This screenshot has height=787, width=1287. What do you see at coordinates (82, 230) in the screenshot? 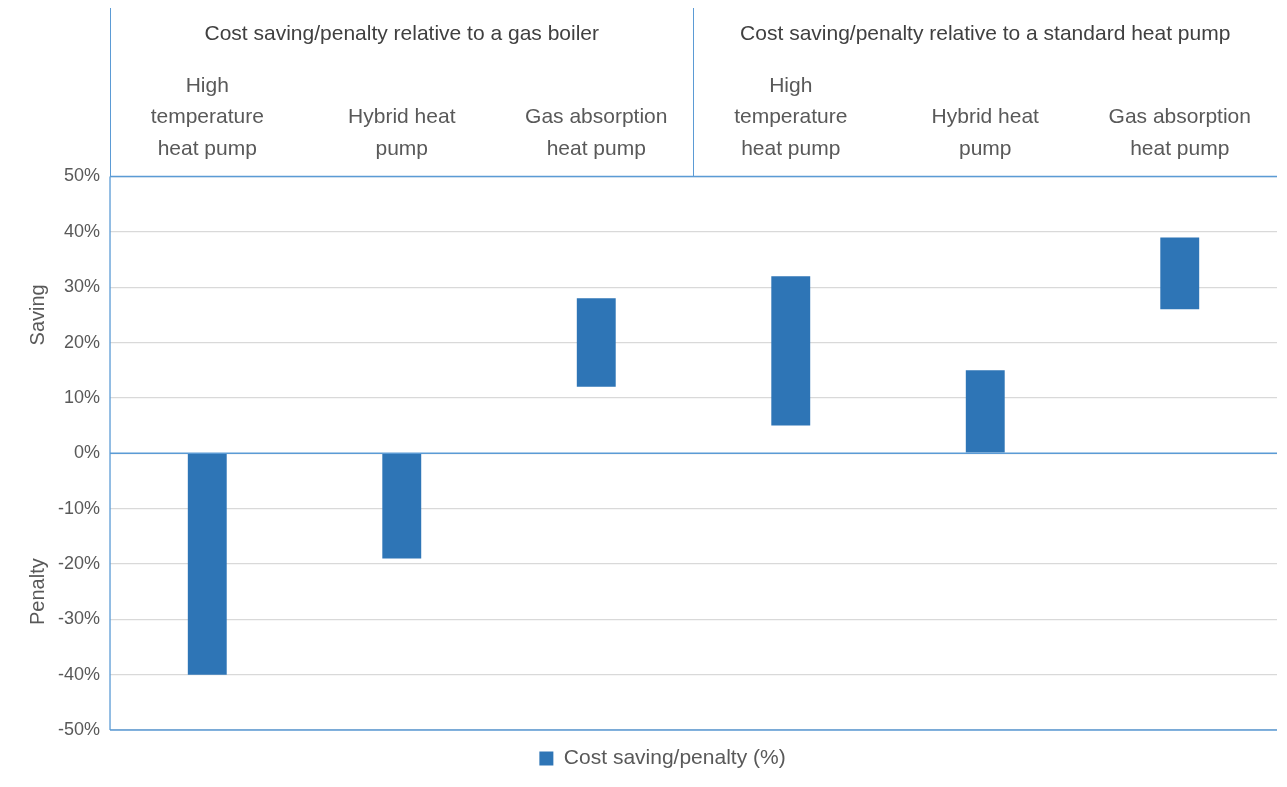
I see `y-tick-label: 40%` at bounding box center [82, 230].